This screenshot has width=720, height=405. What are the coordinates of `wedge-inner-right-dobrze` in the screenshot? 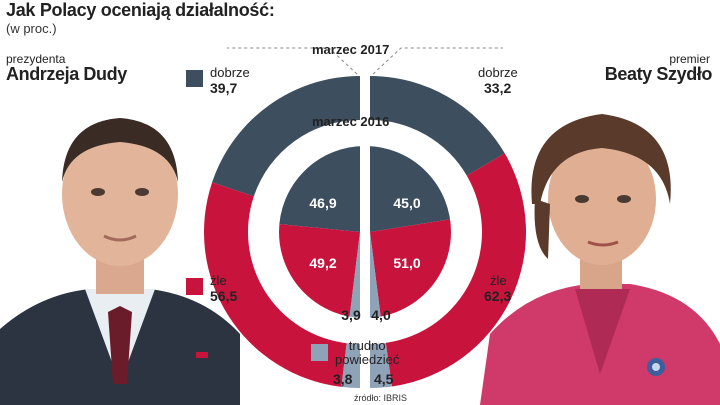 It's located at (412, 189).